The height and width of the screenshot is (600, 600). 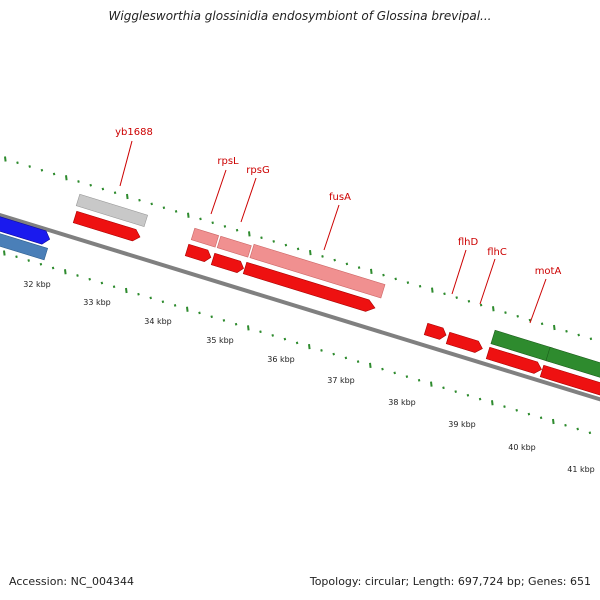 I want to click on feature-fusA-rrna, so click(x=317, y=271).